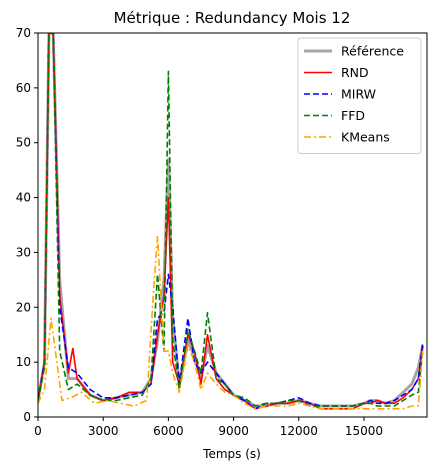  I want to click on y-tick-label: 50, so click(23, 143).